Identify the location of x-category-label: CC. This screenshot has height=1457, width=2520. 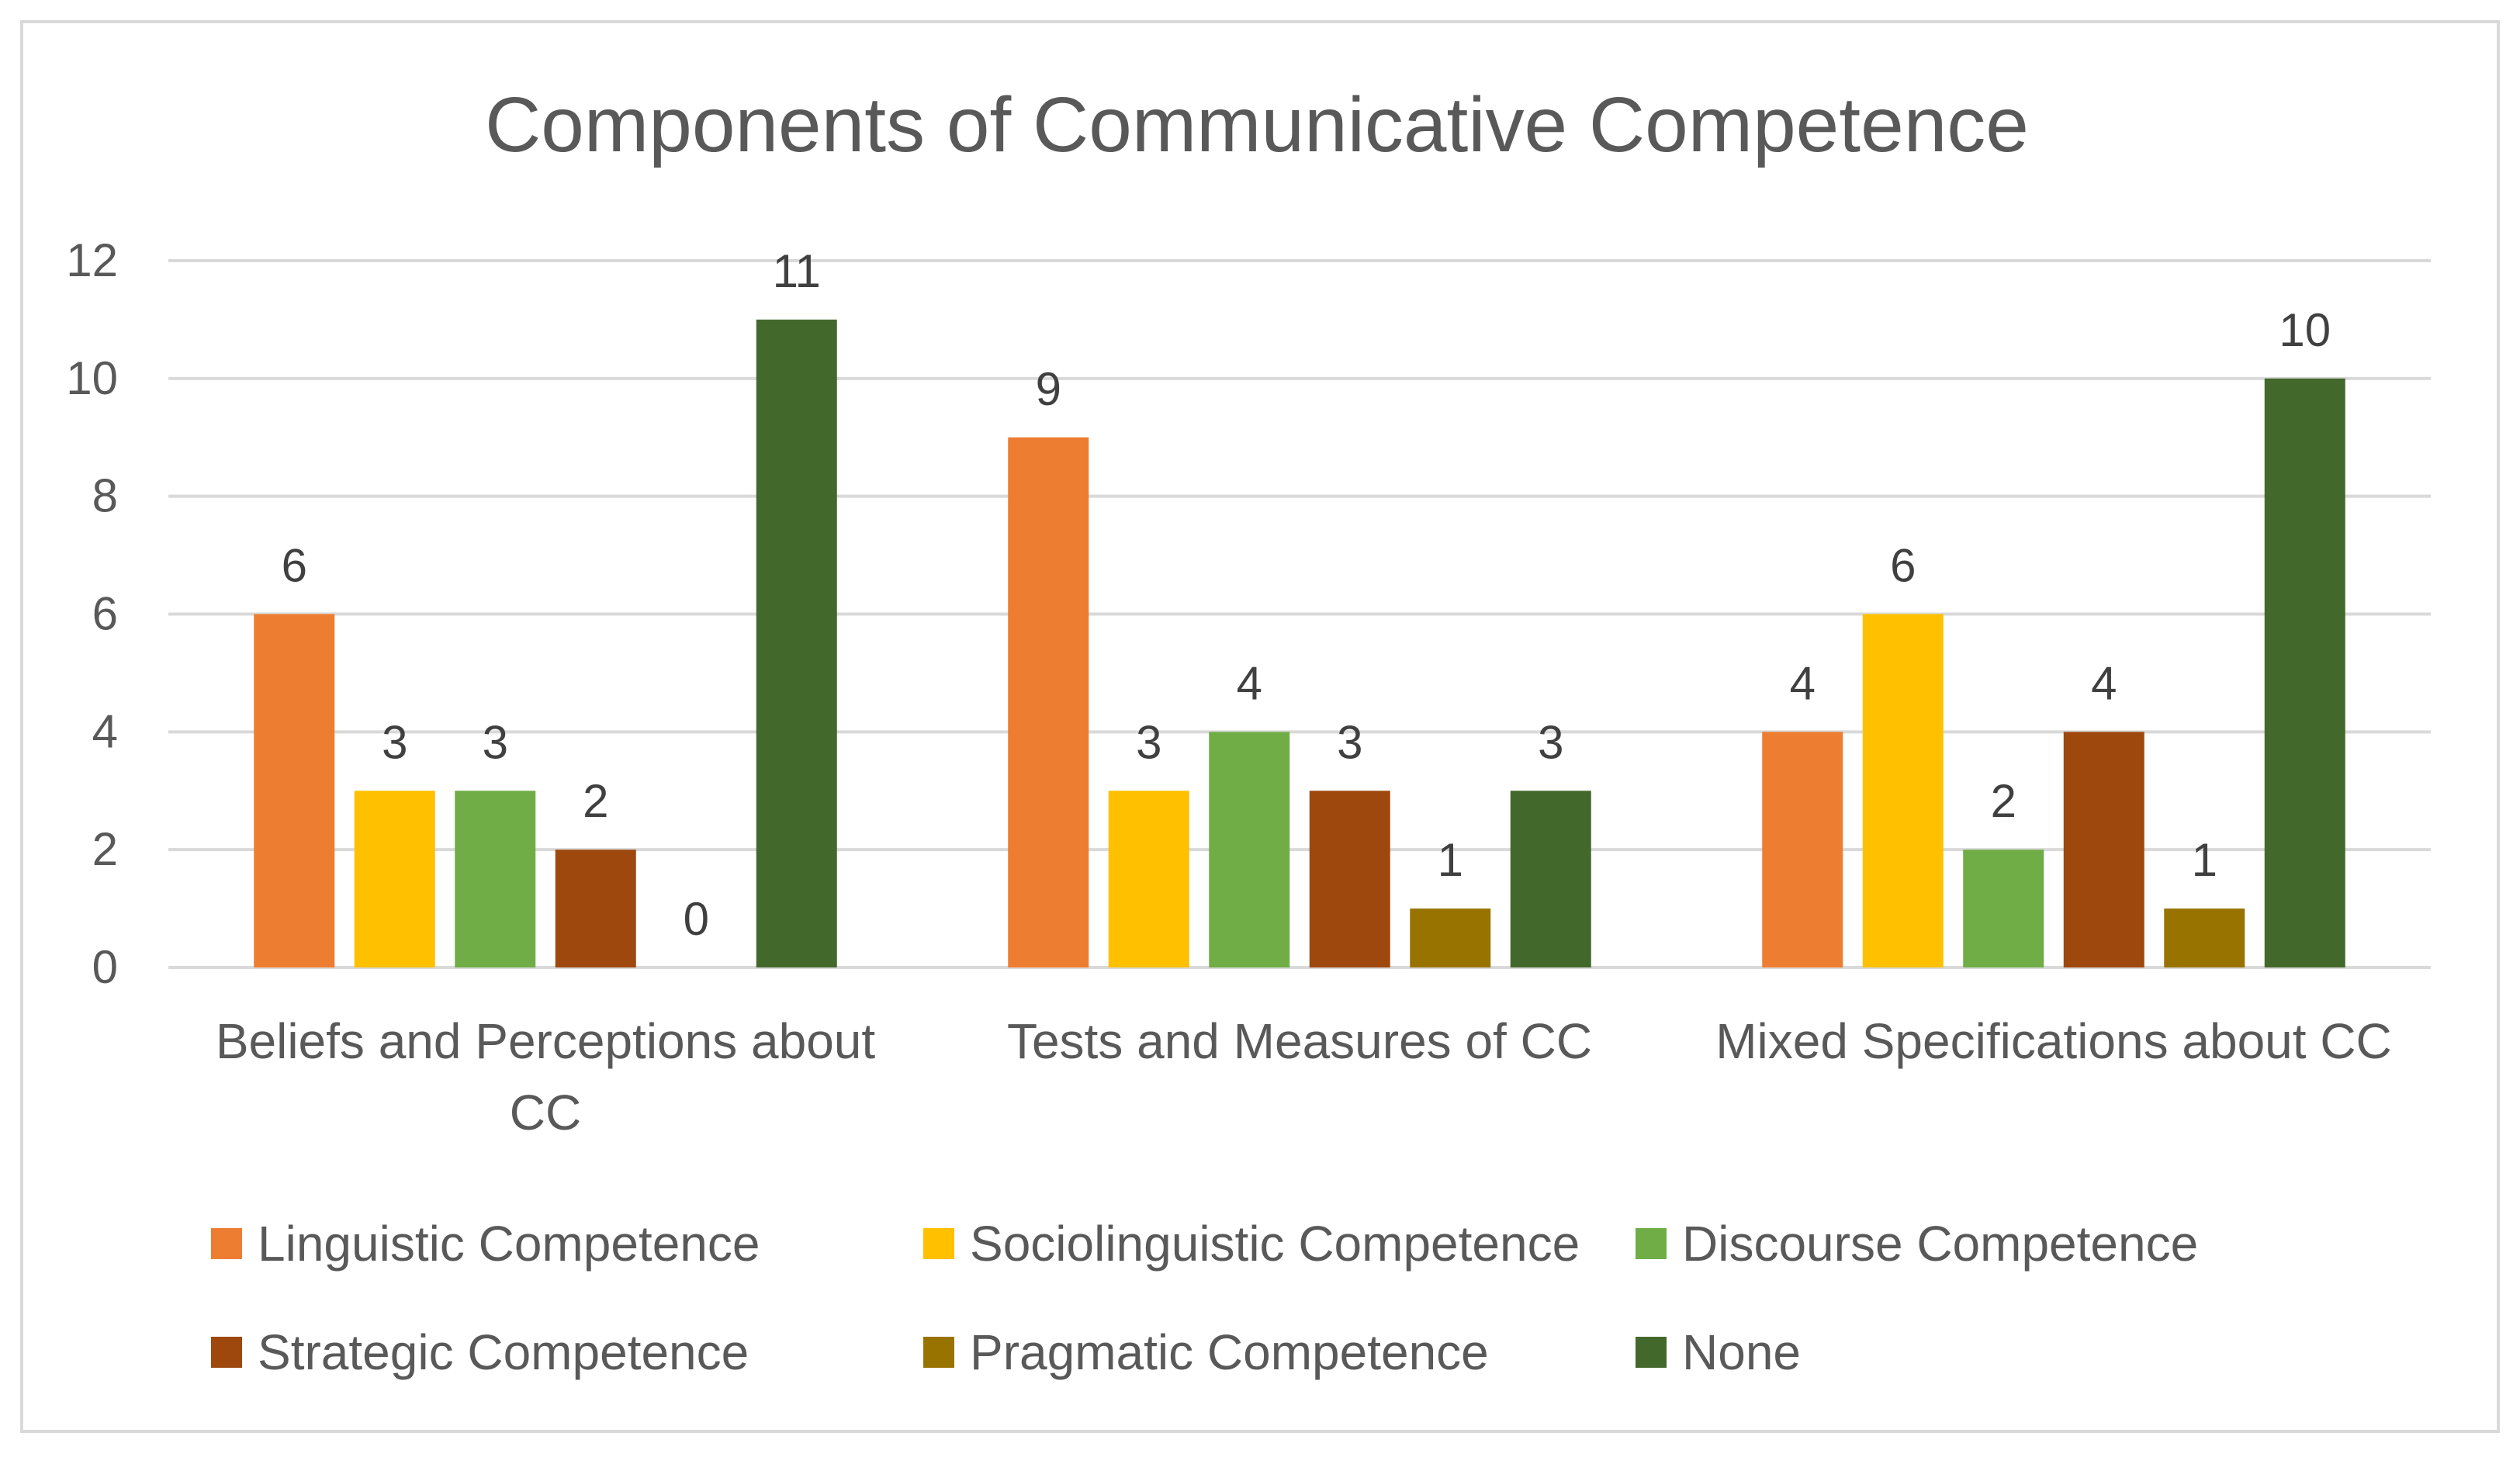
(545, 1112).